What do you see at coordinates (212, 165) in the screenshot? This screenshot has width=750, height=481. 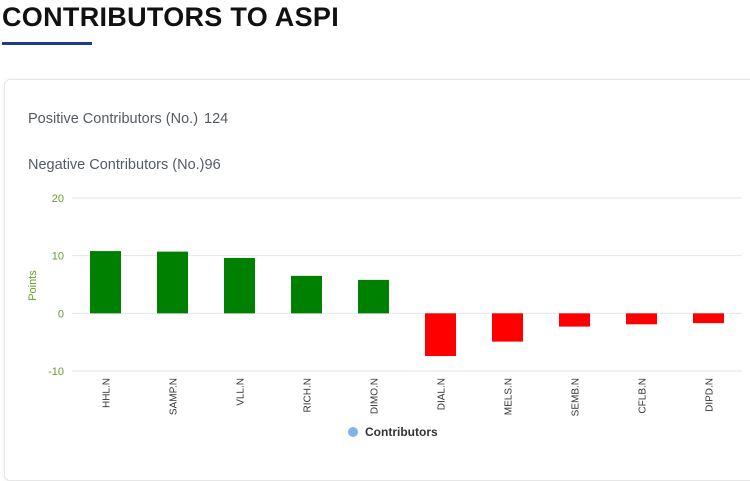 I see `negative-contributors-value: 96` at bounding box center [212, 165].